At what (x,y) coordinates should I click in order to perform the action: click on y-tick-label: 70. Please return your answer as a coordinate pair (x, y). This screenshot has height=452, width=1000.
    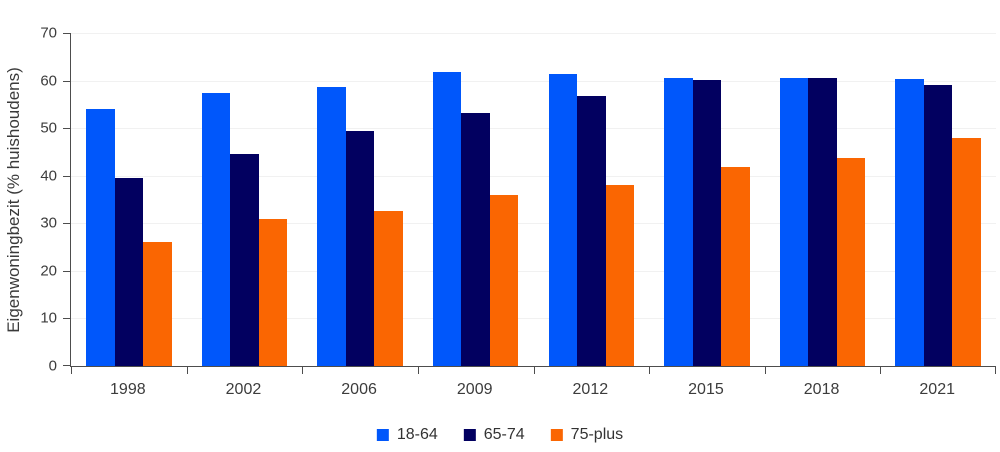
    Looking at the image, I should click on (48, 33).